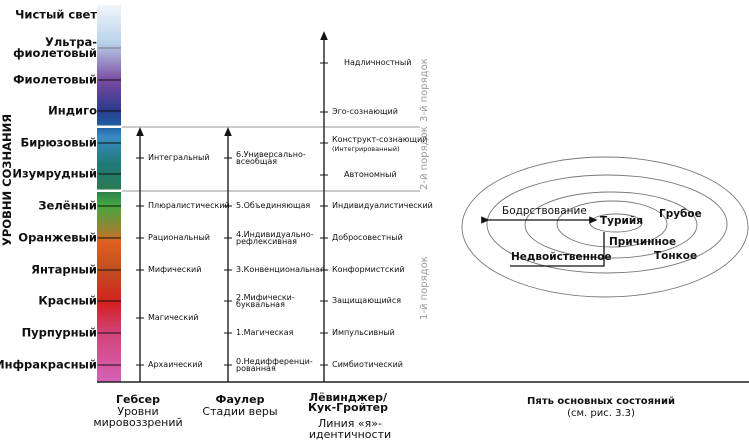 The image size is (749, 441). I want to click on level-label: Чистый свет, so click(56, 14).